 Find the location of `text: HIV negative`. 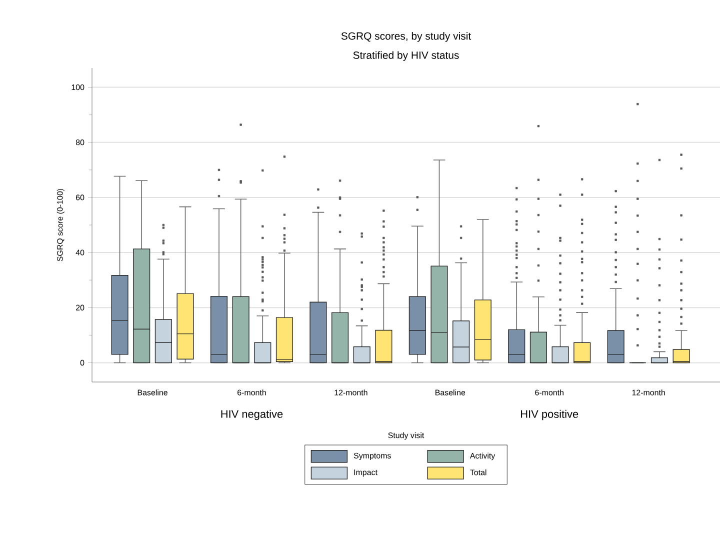

text: HIV negative is located at coordinates (252, 415).